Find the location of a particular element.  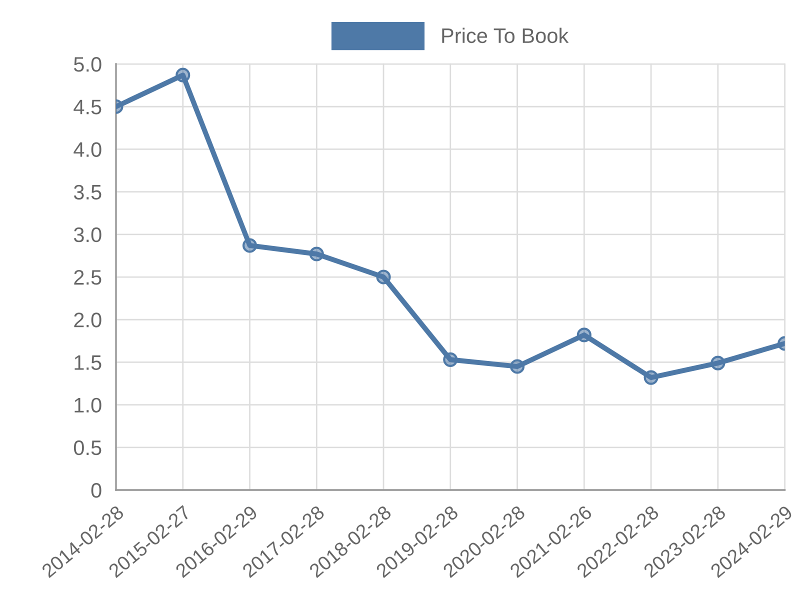

y-tick-label: 3.0 is located at coordinates (88, 234).